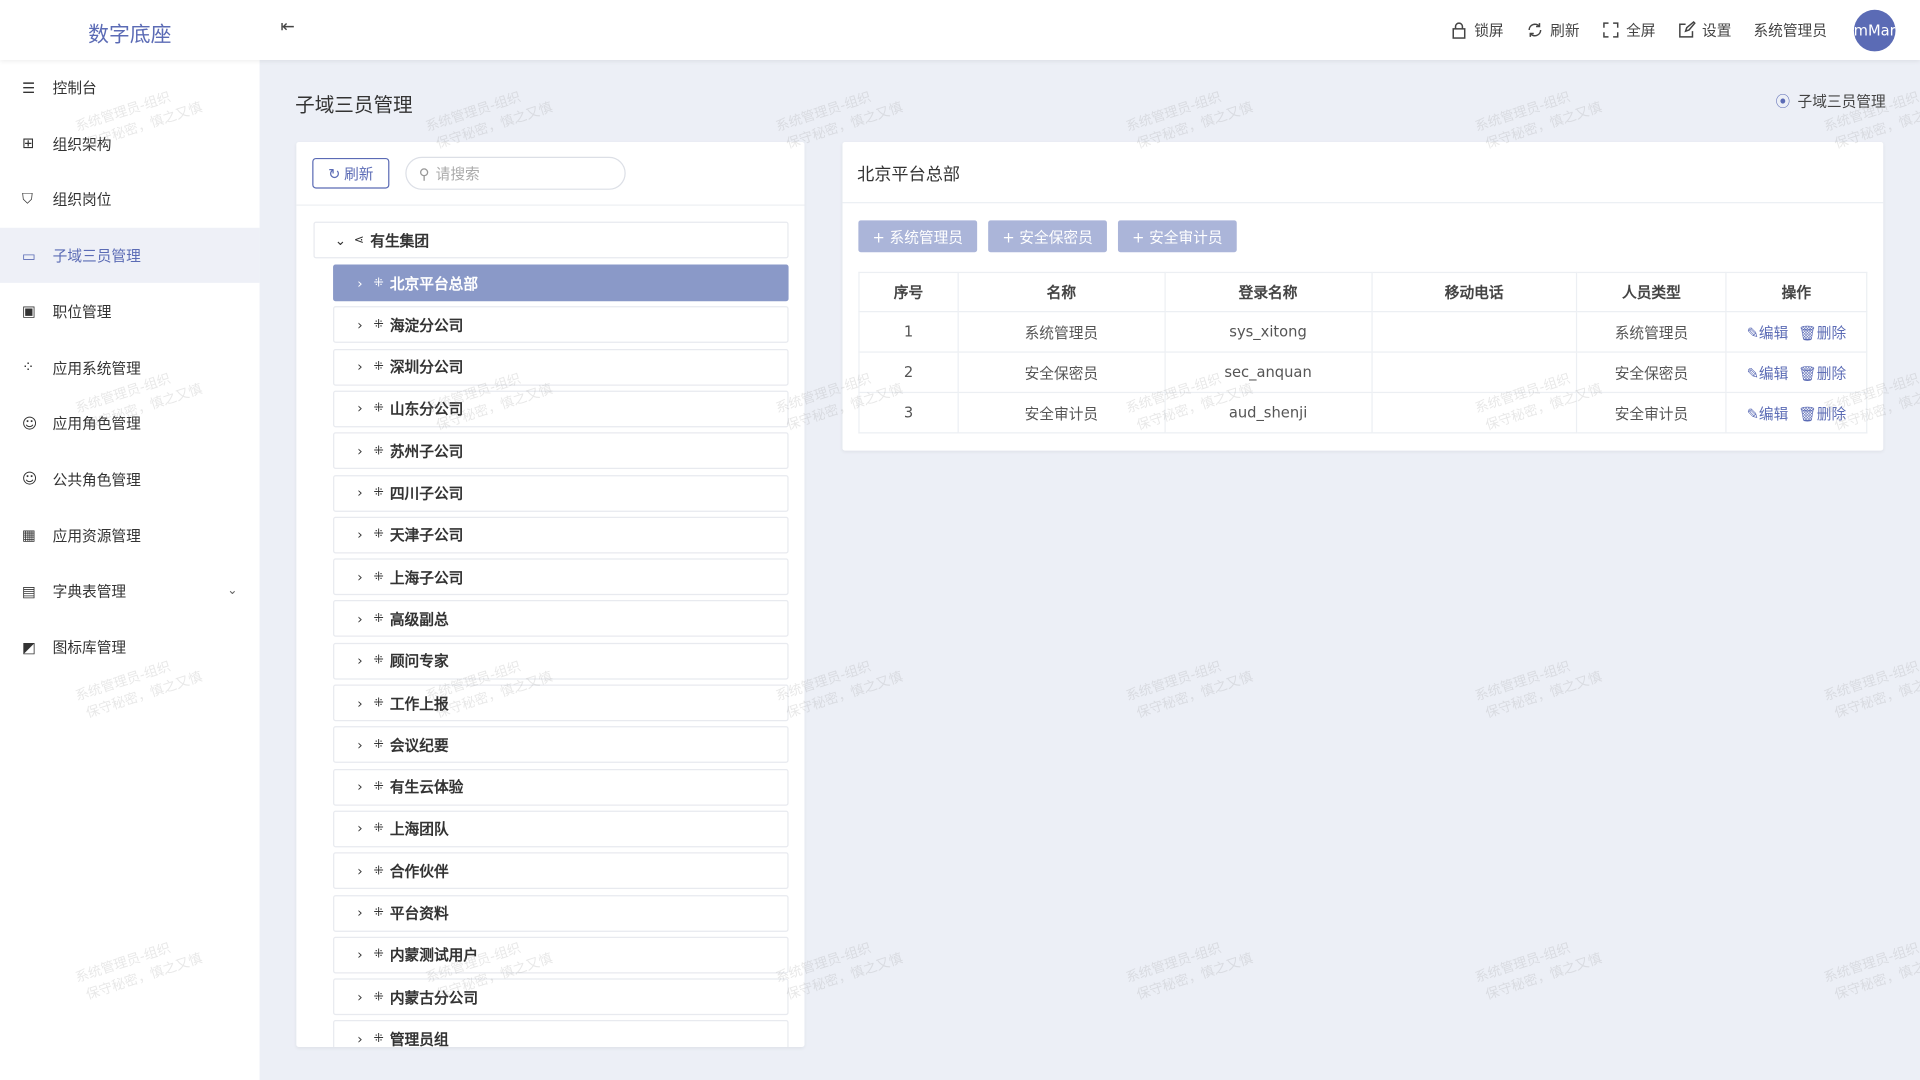 Image resolution: width=1920 pixels, height=1080 pixels. Describe the element at coordinates (287, 27) in the screenshot. I see `collapse-sidebar-icon: ⇤` at that location.